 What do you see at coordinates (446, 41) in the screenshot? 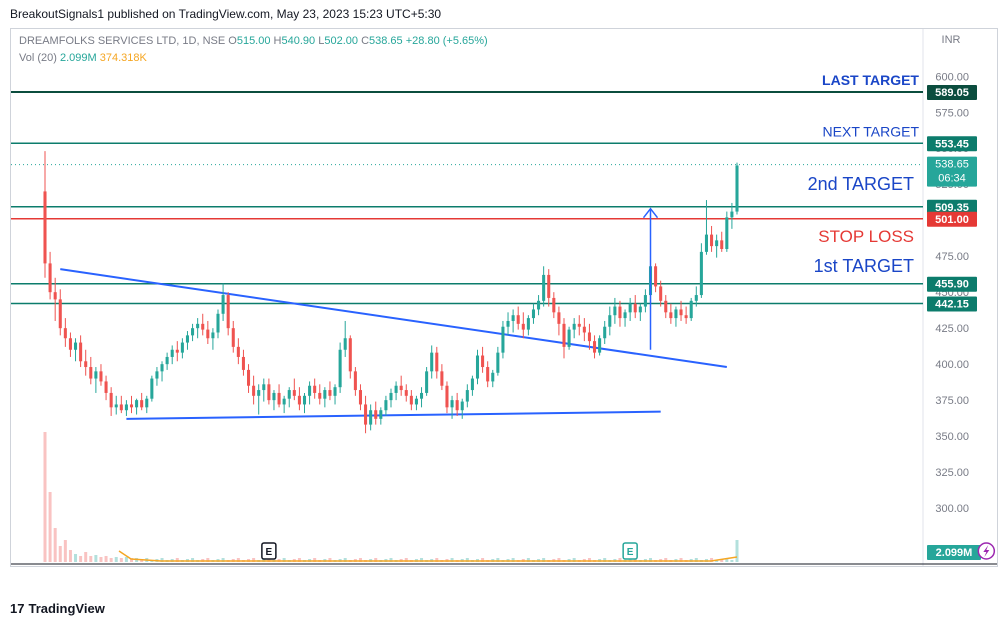
I see `change-value: +28.80 (+5.65%)` at bounding box center [446, 41].